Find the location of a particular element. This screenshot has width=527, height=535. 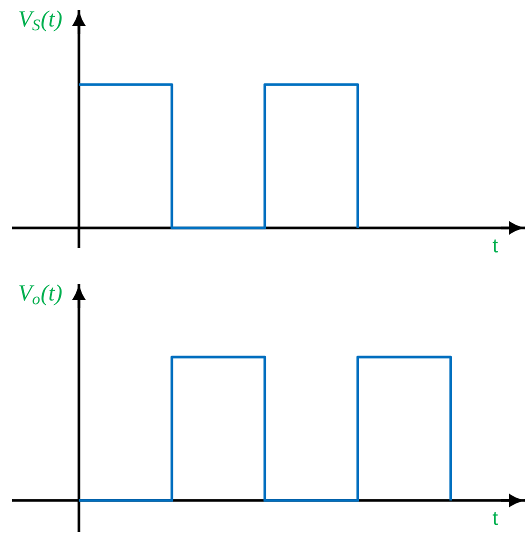

y-axis-title: V$_{o}$(t) is located at coordinates (40, 295).